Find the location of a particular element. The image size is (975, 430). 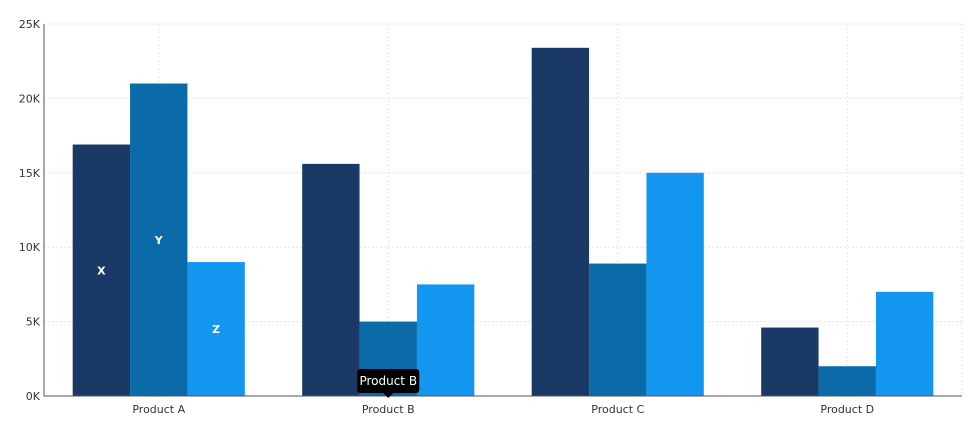

y-tick-label: 15K is located at coordinates (30, 173).